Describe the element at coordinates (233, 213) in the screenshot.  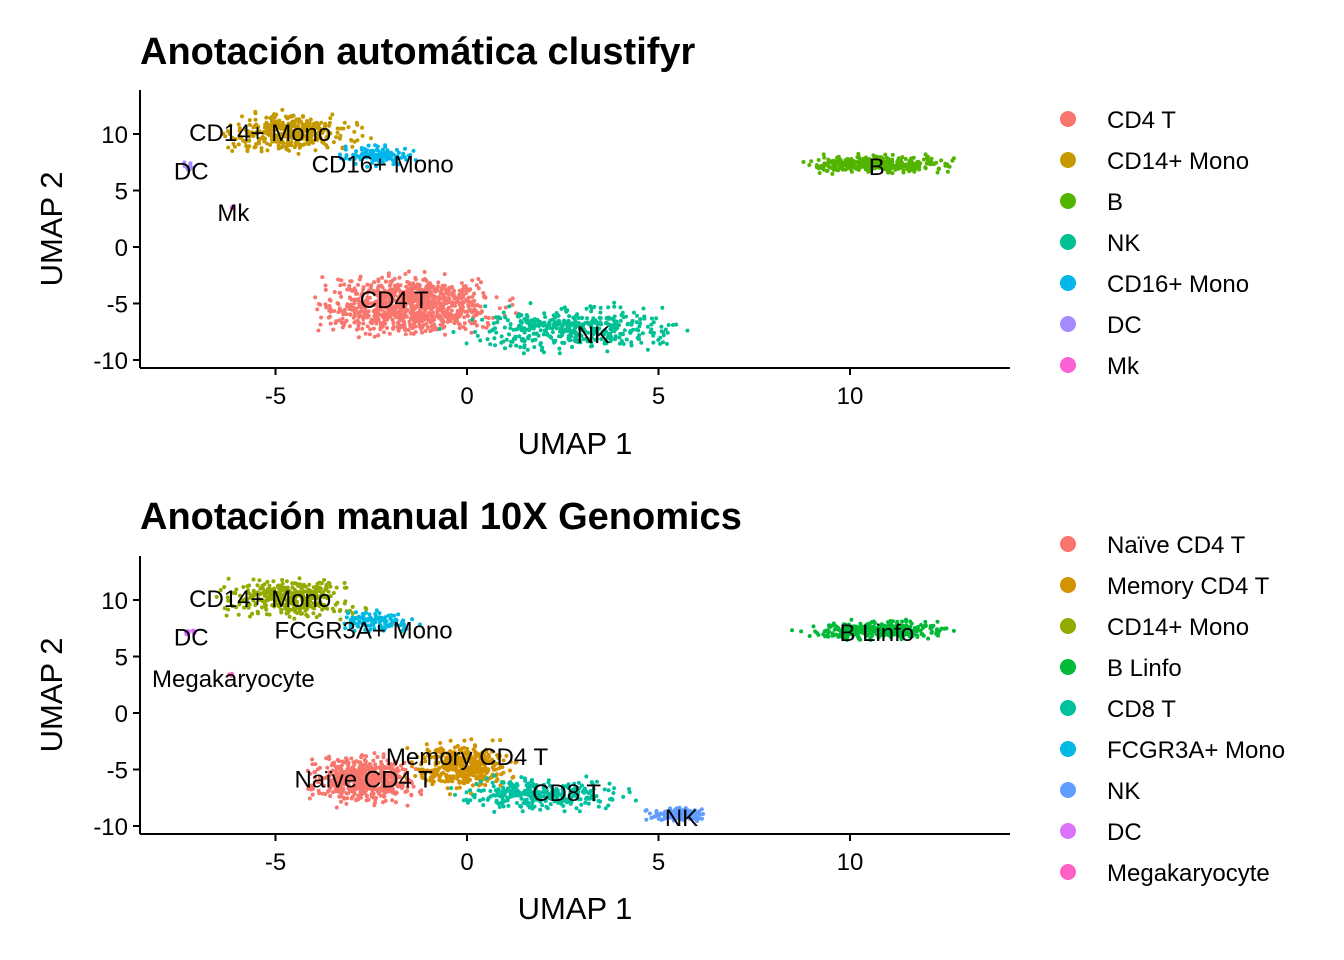
I see `cluster-label: Mk` at that location.